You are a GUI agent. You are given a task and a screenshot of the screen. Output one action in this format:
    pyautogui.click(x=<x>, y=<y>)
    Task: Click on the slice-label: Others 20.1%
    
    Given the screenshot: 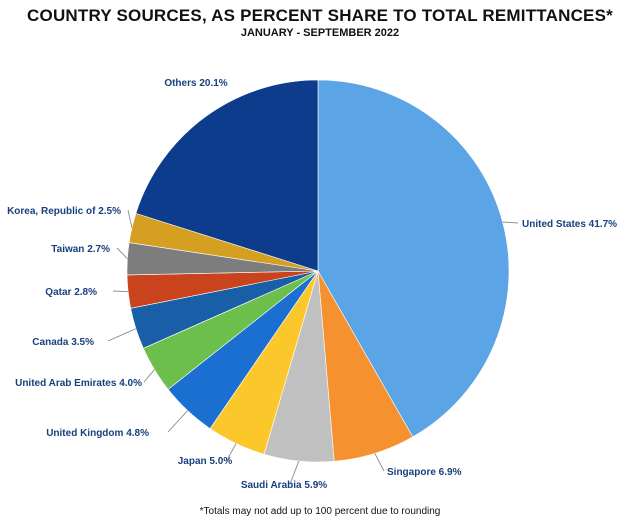 What is the action you would take?
    pyautogui.click(x=195, y=83)
    